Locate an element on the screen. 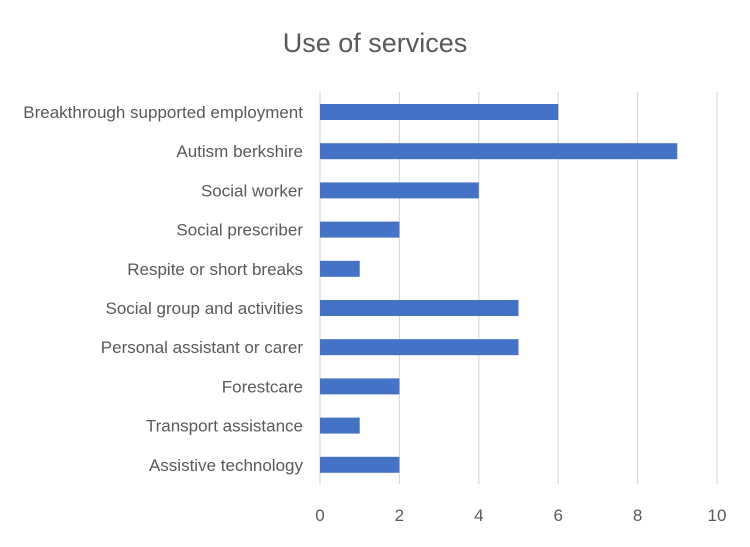 The height and width of the screenshot is (547, 750). category-label: Breakthrough supported employment is located at coordinates (163, 112).